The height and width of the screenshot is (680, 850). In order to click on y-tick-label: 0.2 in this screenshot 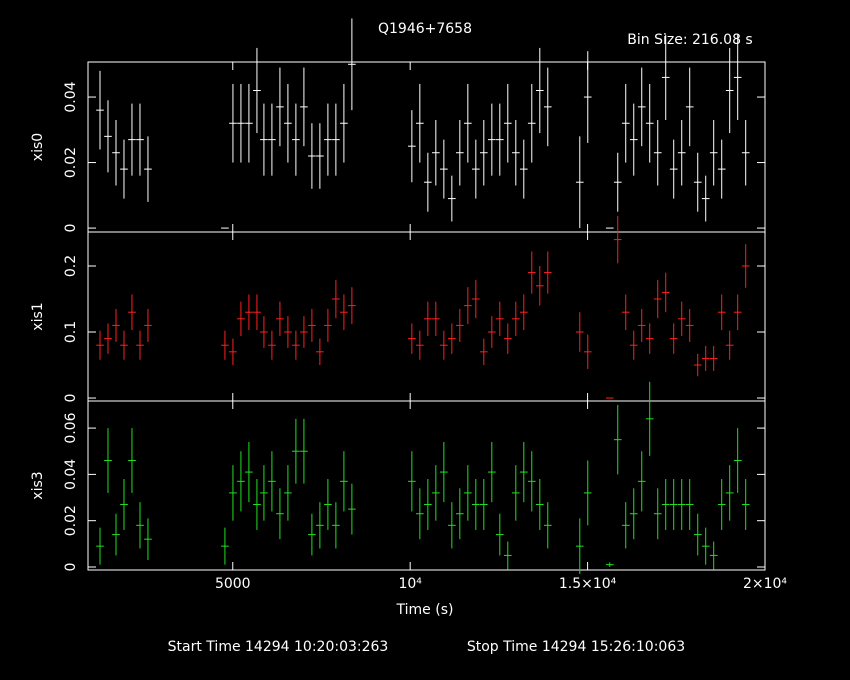, I will do `click(71, 266)`.